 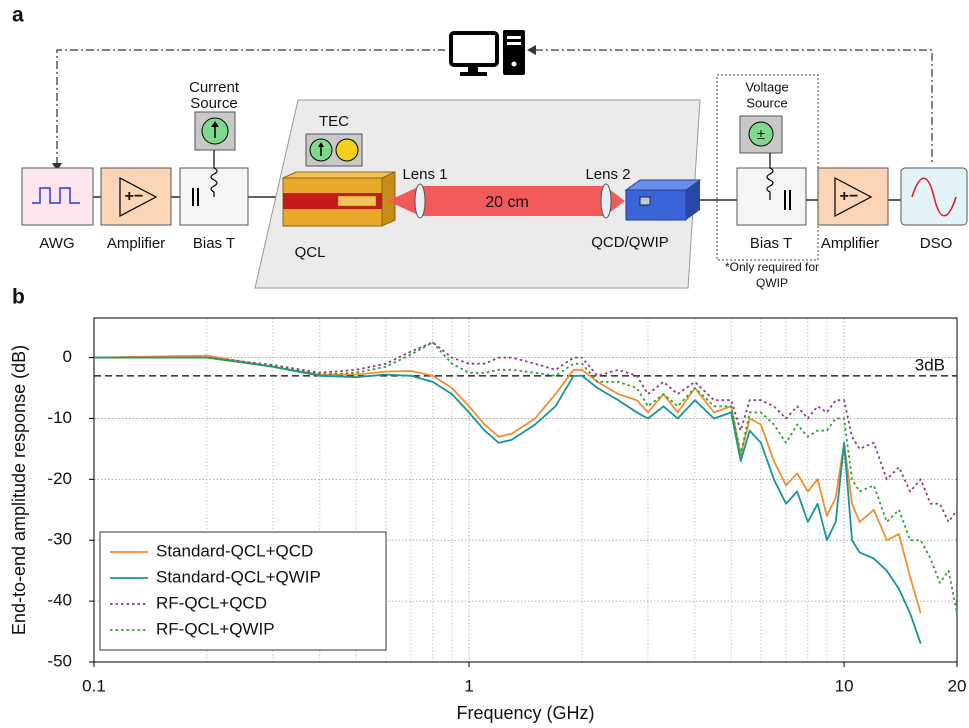 What do you see at coordinates (630, 242) in the screenshot?
I see `detector-label: QCD/QWIP` at bounding box center [630, 242].